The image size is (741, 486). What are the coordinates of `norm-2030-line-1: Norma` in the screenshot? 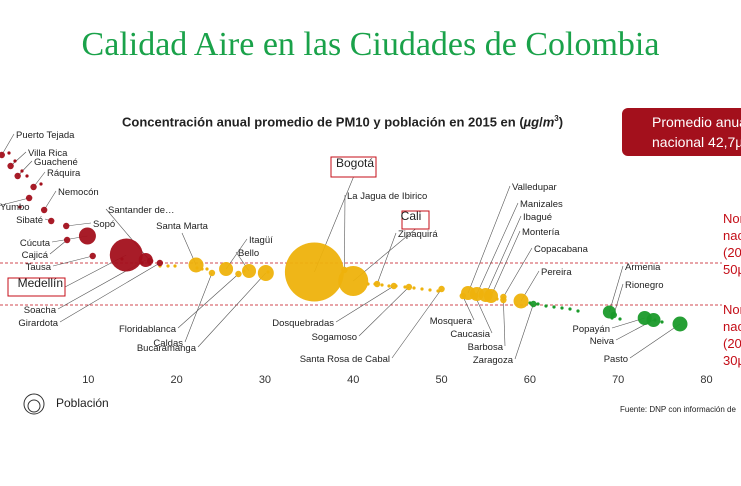 It's located at (732, 309).